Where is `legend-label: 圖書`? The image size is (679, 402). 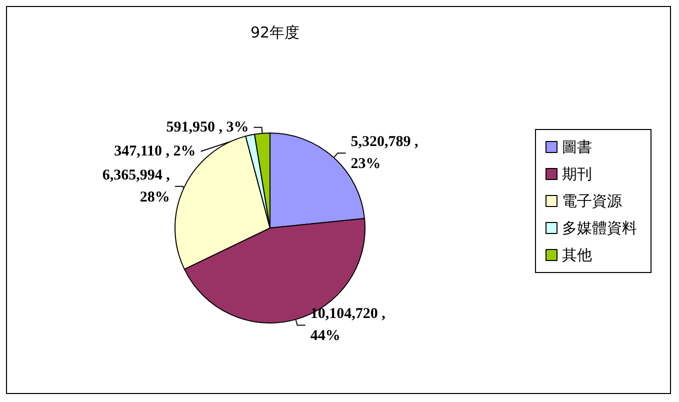 legend-label: 圖書 is located at coordinates (577, 147).